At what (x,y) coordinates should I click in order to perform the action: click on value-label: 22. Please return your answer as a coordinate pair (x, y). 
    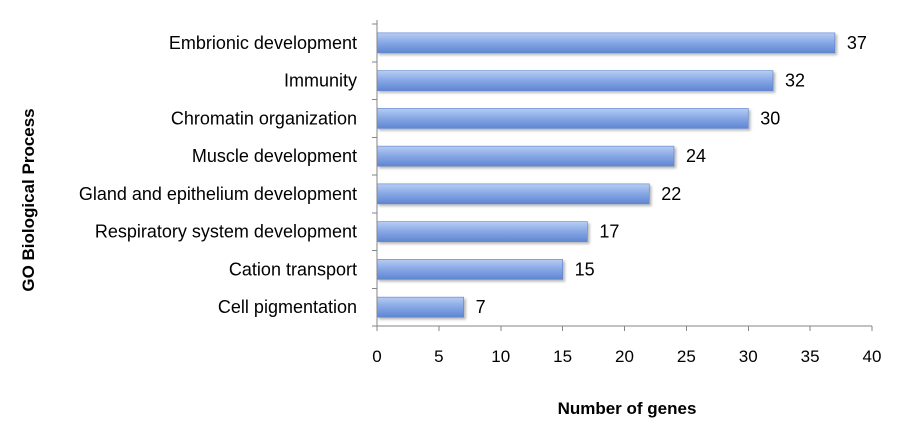
    Looking at the image, I should click on (671, 194).